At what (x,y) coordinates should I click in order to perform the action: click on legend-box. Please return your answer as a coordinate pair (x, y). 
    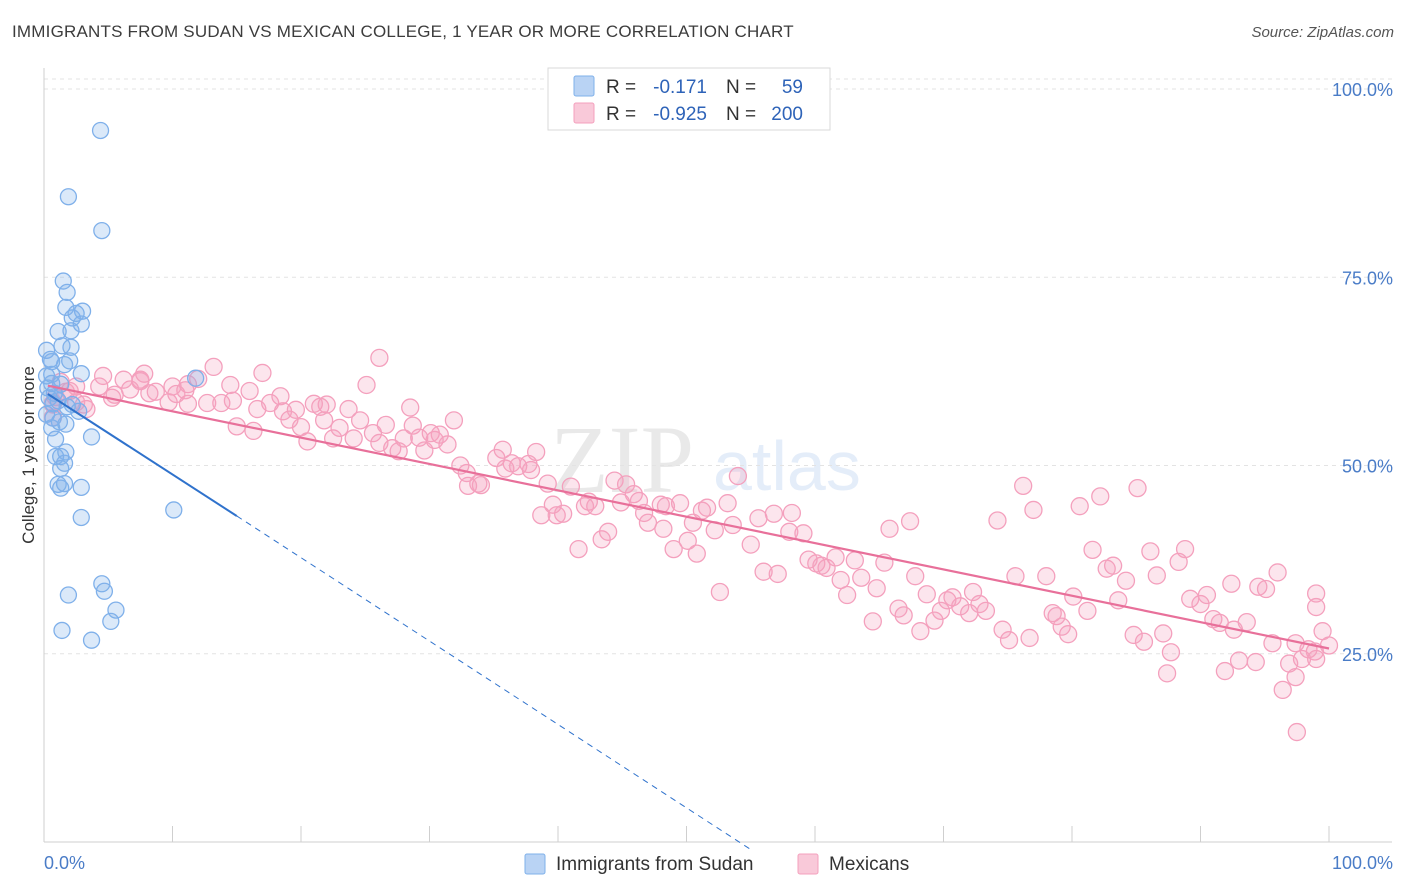
    Looking at the image, I should click on (689, 99).